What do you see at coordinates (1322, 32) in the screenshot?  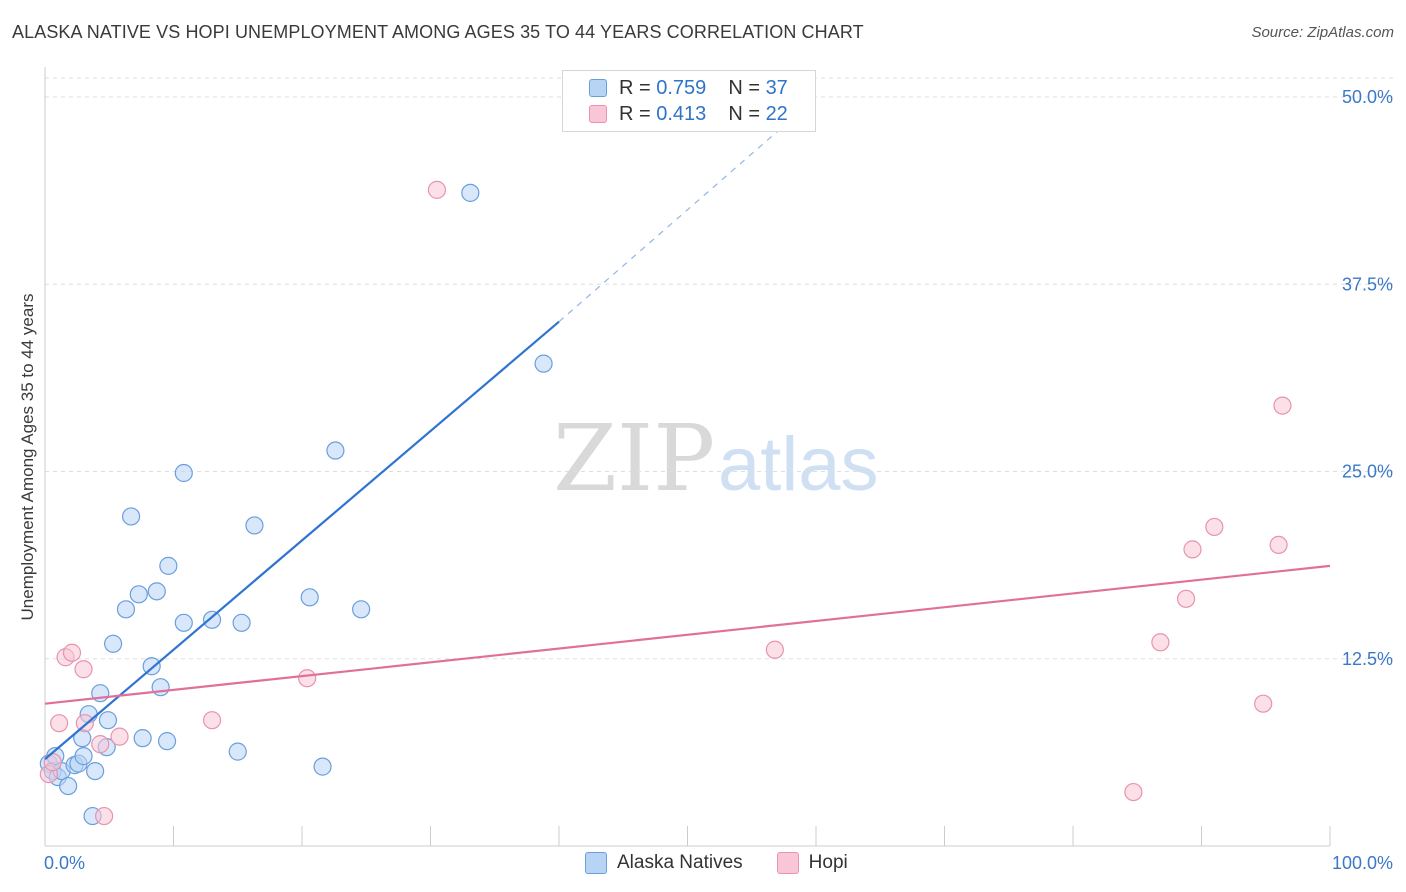 I see `source-label: Source: ZipAtlas.com` at bounding box center [1322, 32].